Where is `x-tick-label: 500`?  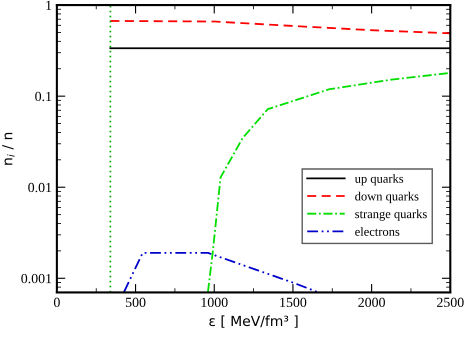 x-tick-label: 500 is located at coordinates (136, 303).